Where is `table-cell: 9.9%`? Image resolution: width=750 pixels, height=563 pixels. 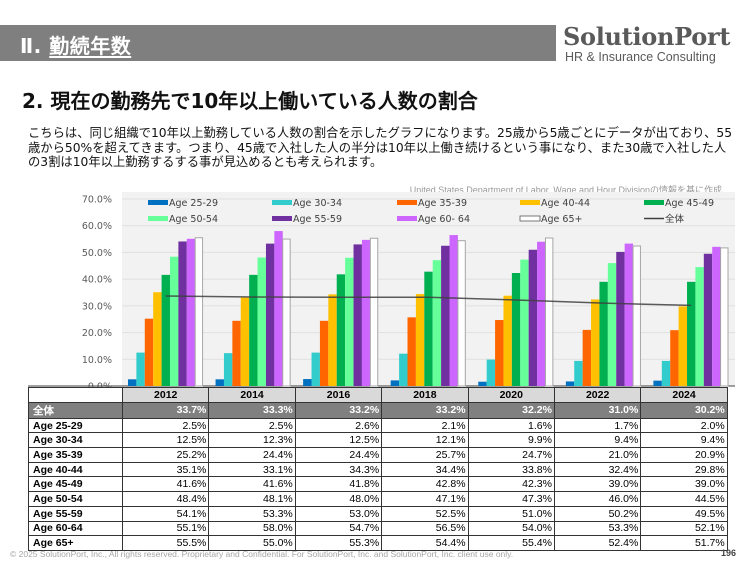
table-cell: 9.9% is located at coordinates (511, 440).